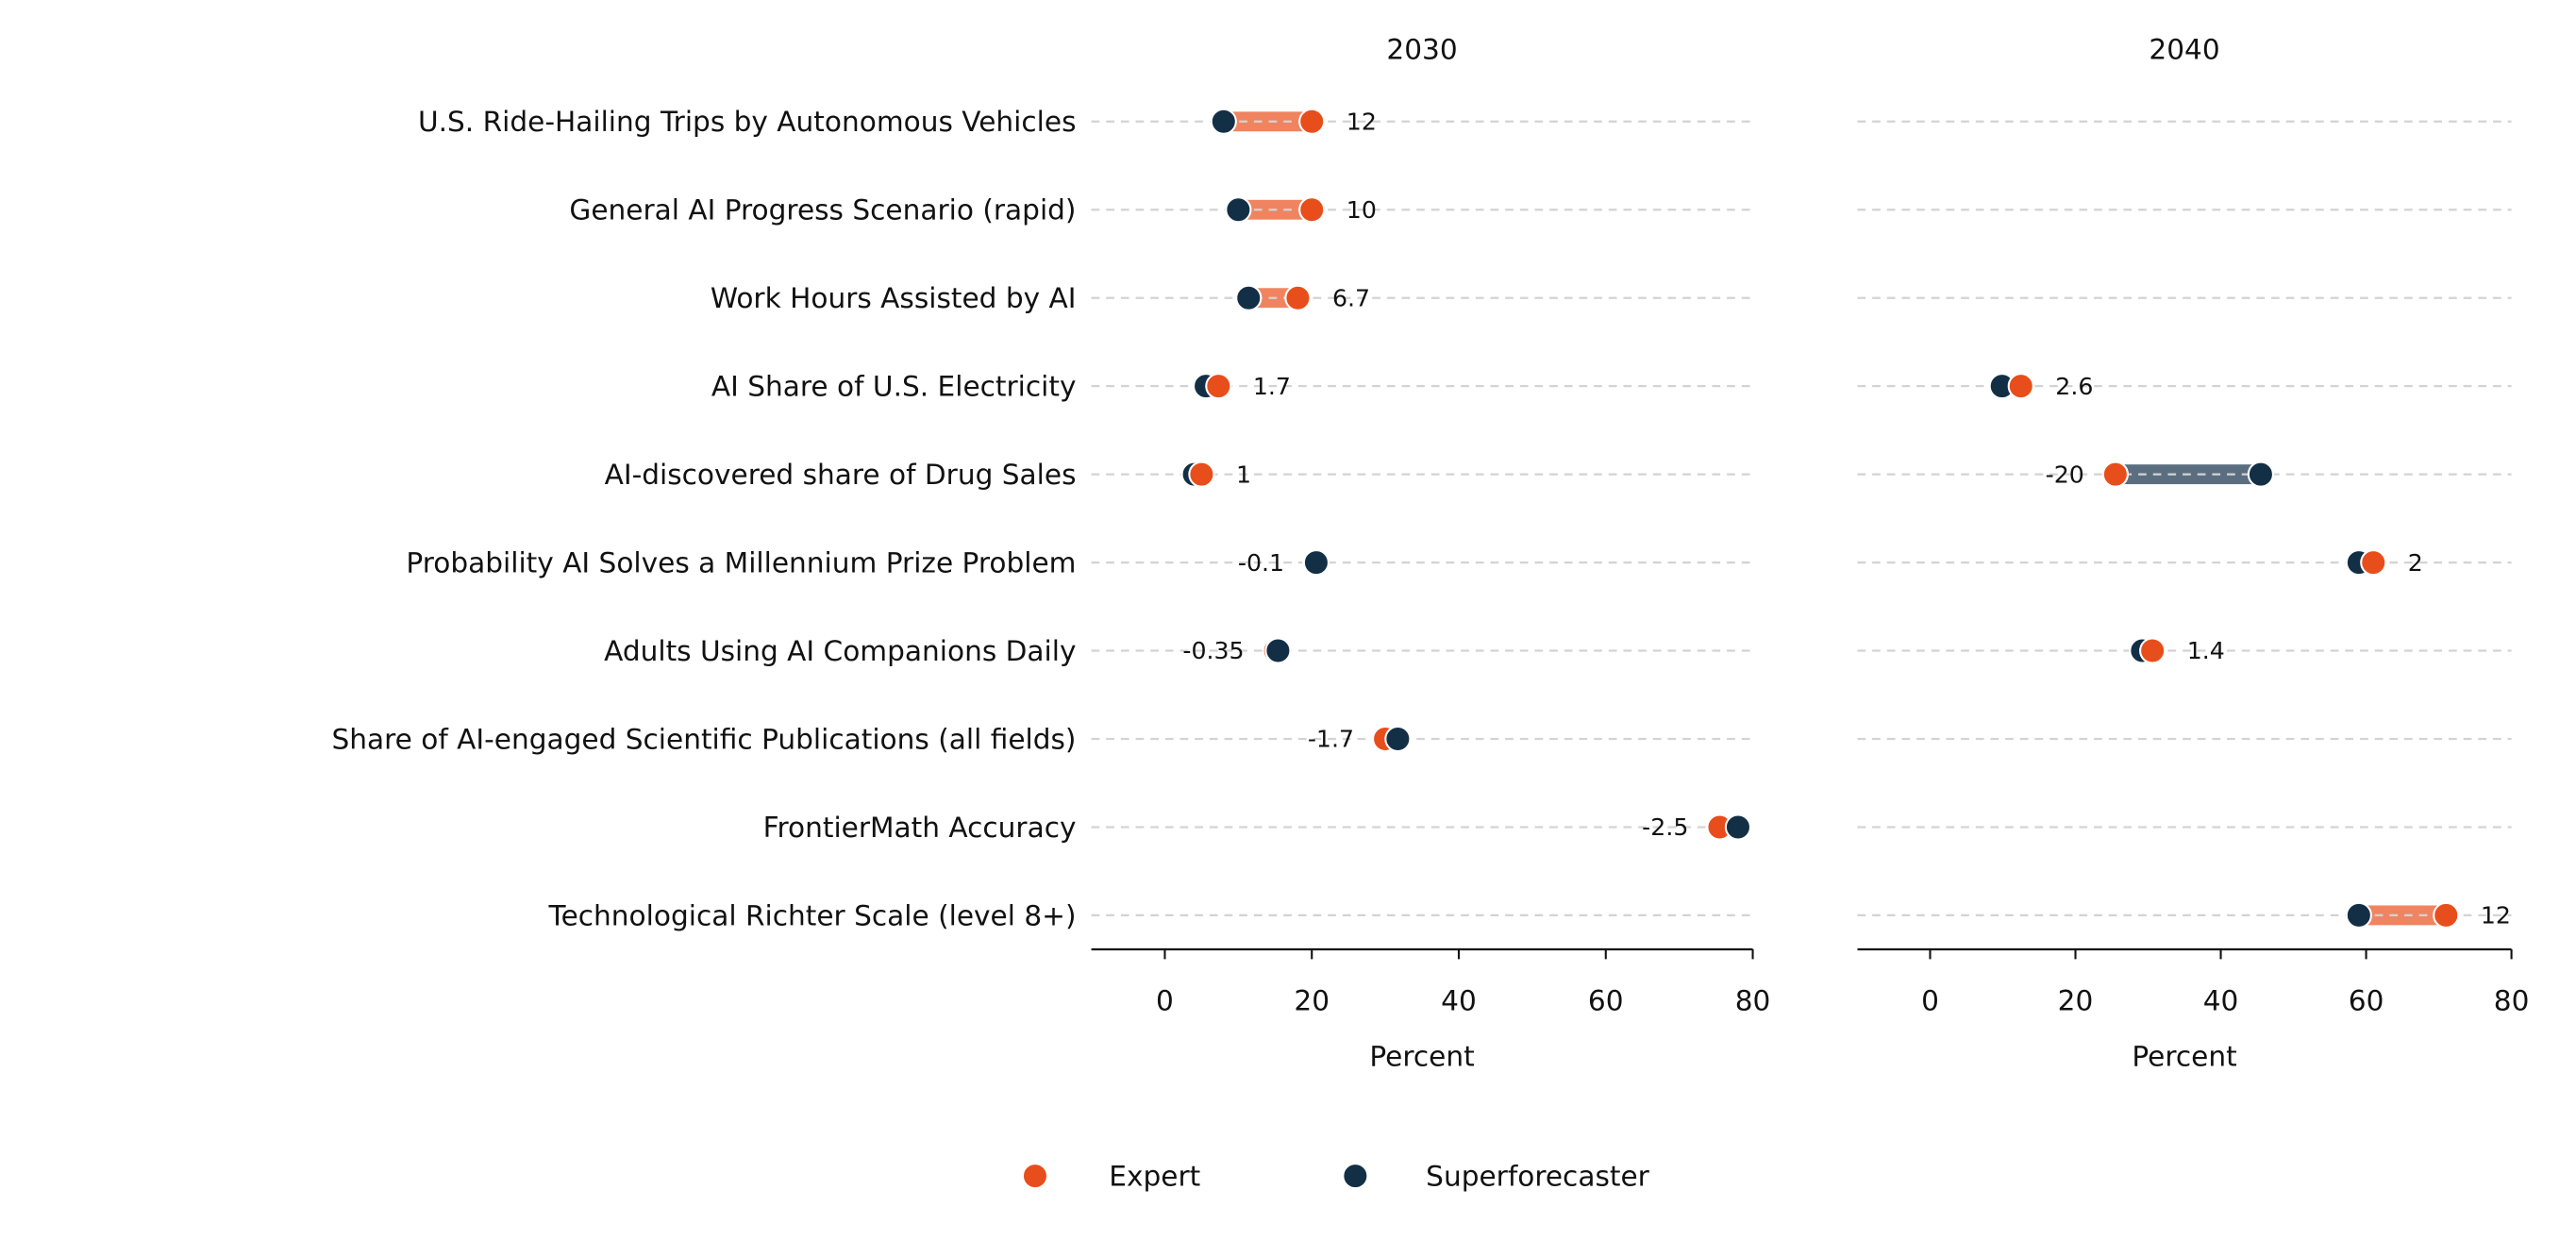 This screenshot has height=1240, width=2576. I want to click on category-label: Work Hours Assisted by AI, so click(894, 298).